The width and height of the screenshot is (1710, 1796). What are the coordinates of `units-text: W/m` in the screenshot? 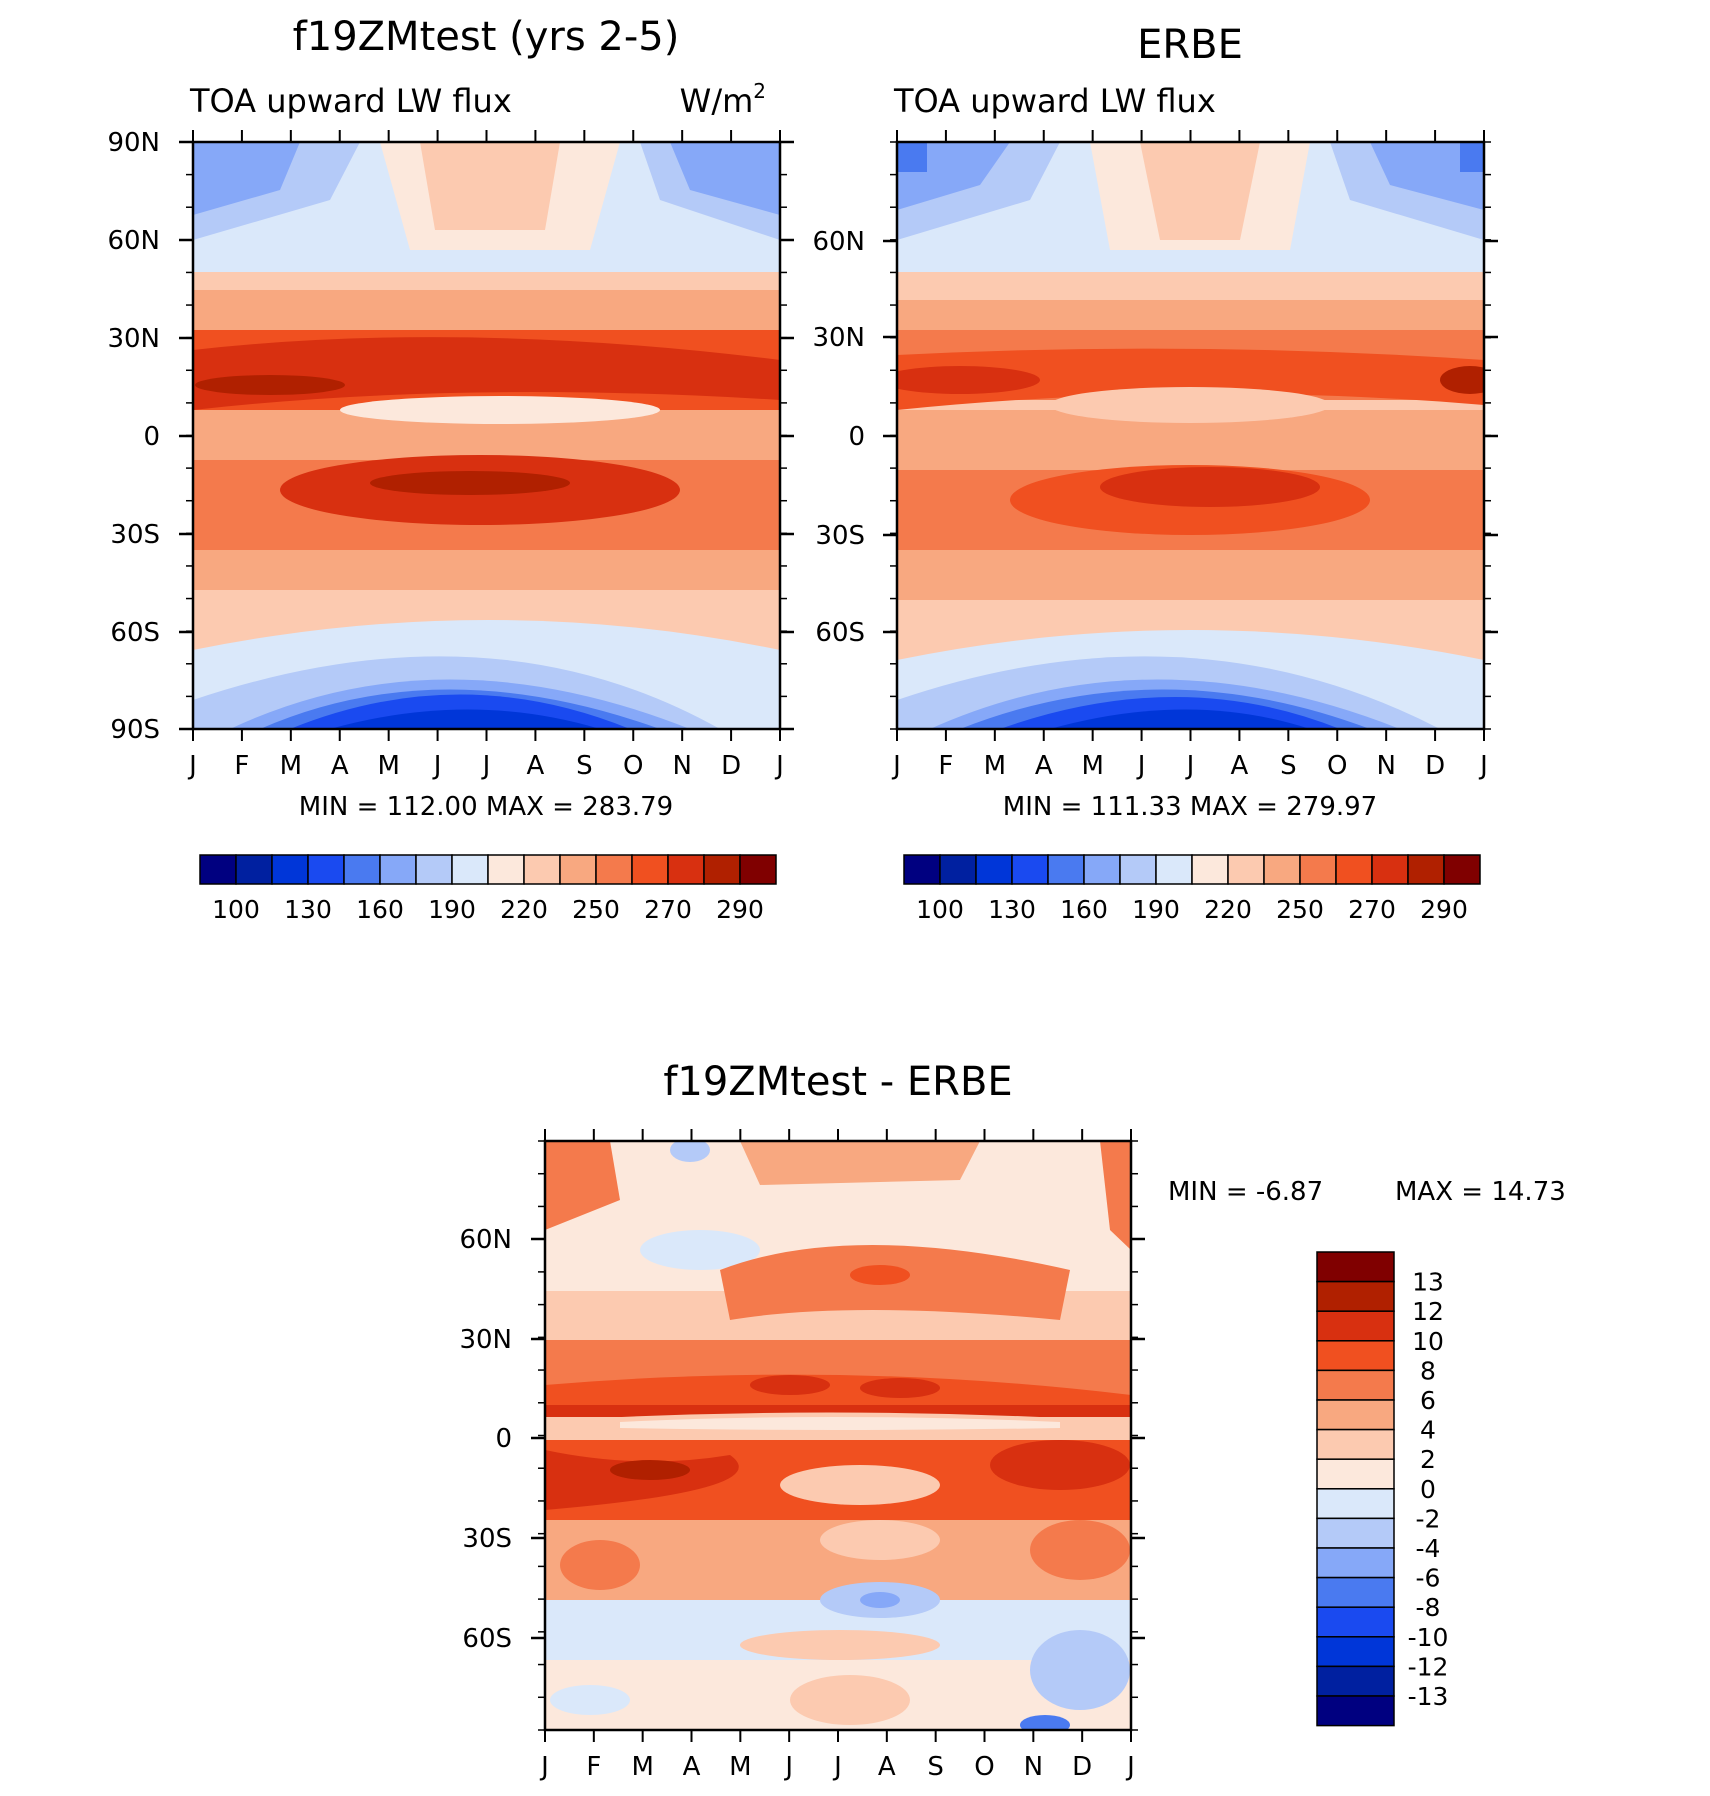 It's located at (717, 101).